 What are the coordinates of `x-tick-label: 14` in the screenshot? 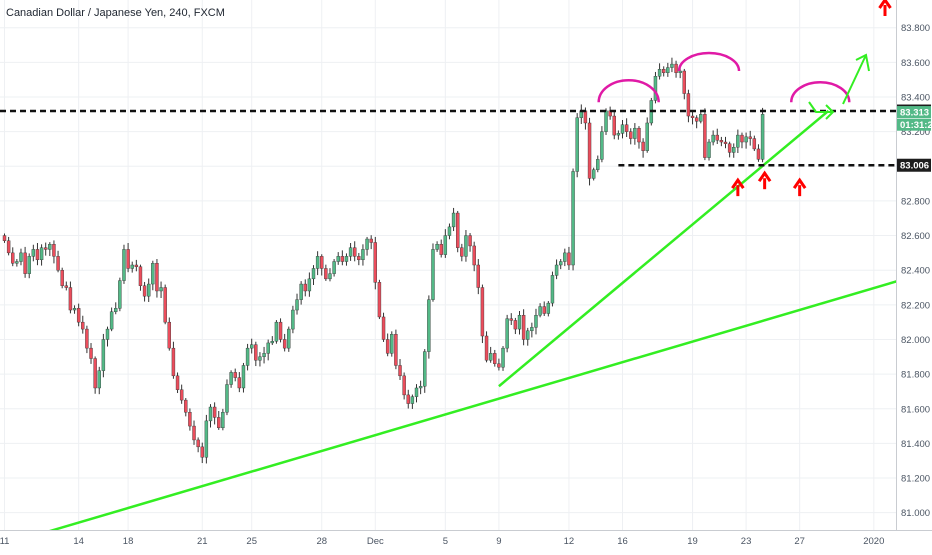 It's located at (78, 541).